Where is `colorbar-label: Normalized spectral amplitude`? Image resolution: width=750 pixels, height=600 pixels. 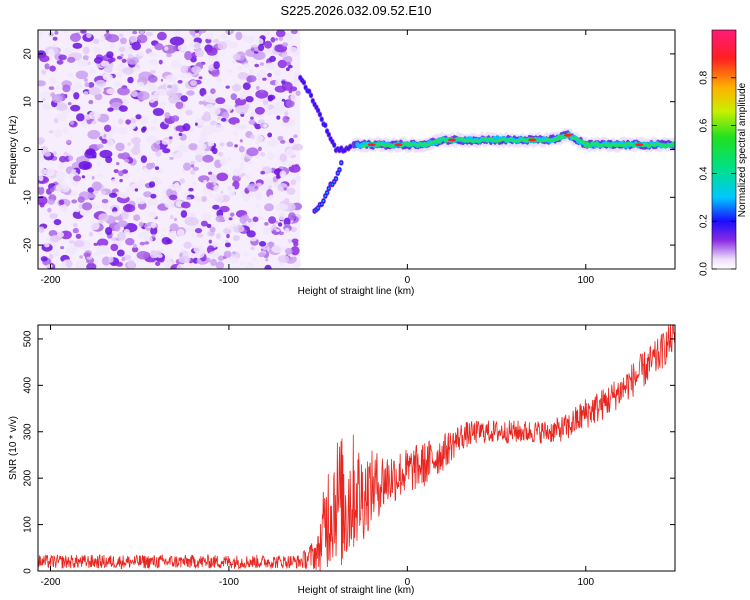 colorbar-label: Normalized spectral amplitude is located at coordinates (742, 149).